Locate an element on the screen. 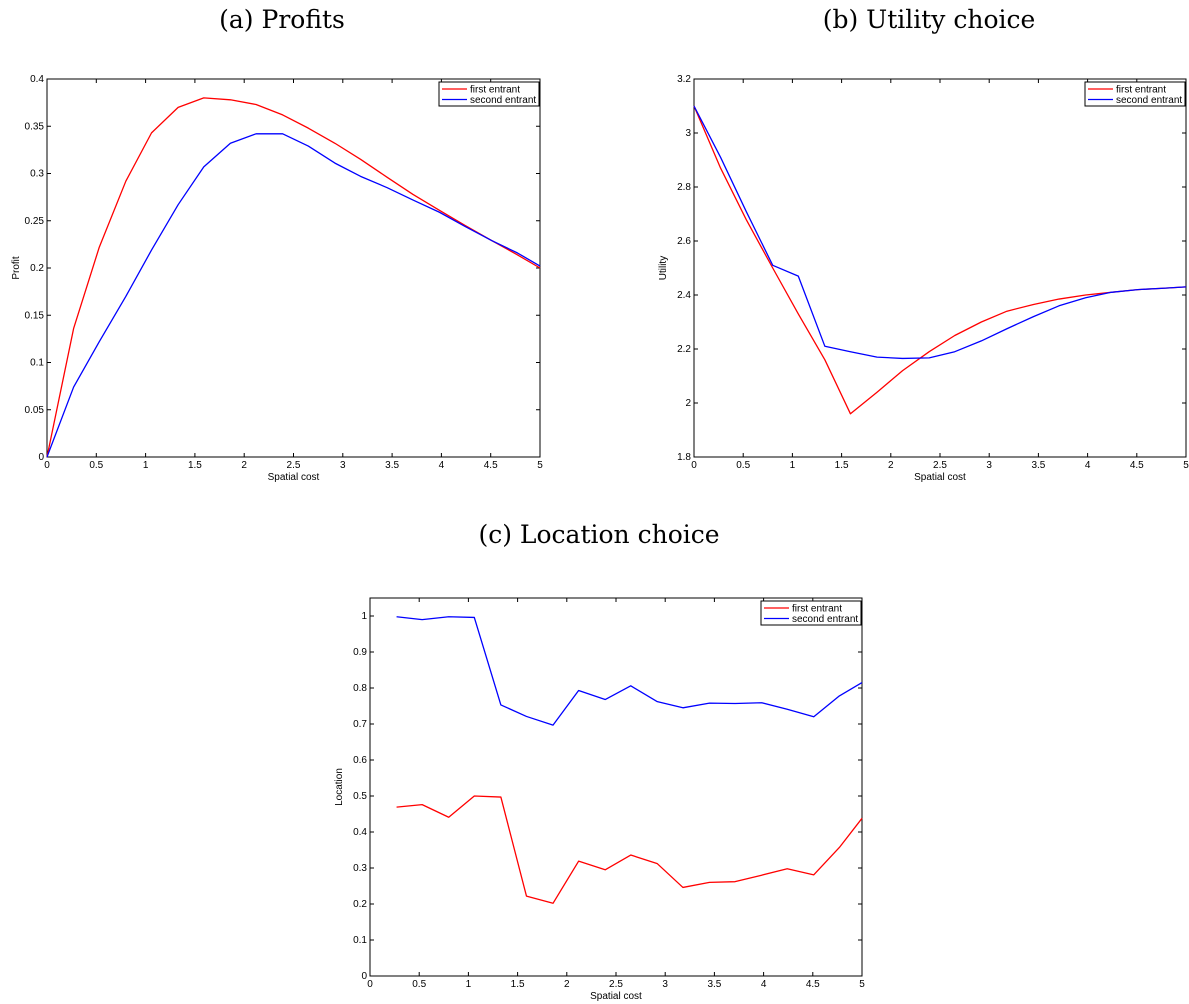  y-tick-label: 0.35 is located at coordinates (35, 126).